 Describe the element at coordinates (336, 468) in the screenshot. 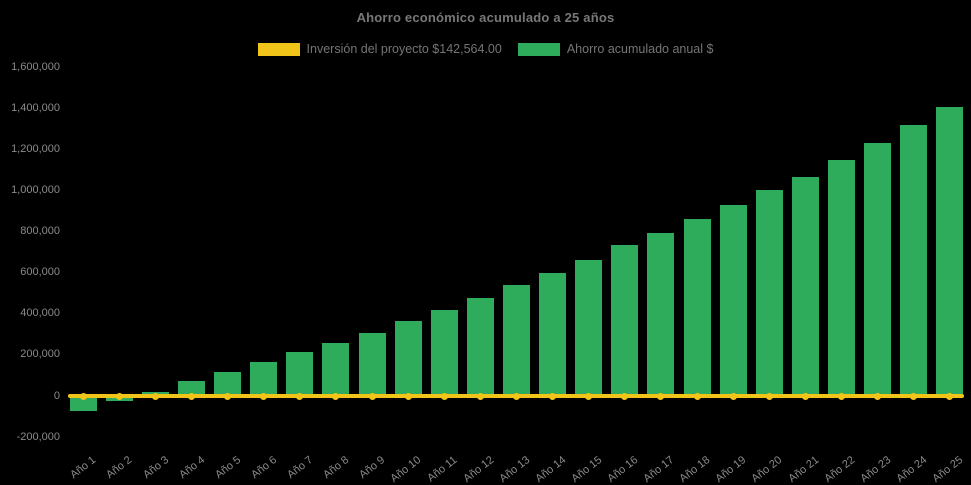

I see `x-axis-label: Año 8` at that location.